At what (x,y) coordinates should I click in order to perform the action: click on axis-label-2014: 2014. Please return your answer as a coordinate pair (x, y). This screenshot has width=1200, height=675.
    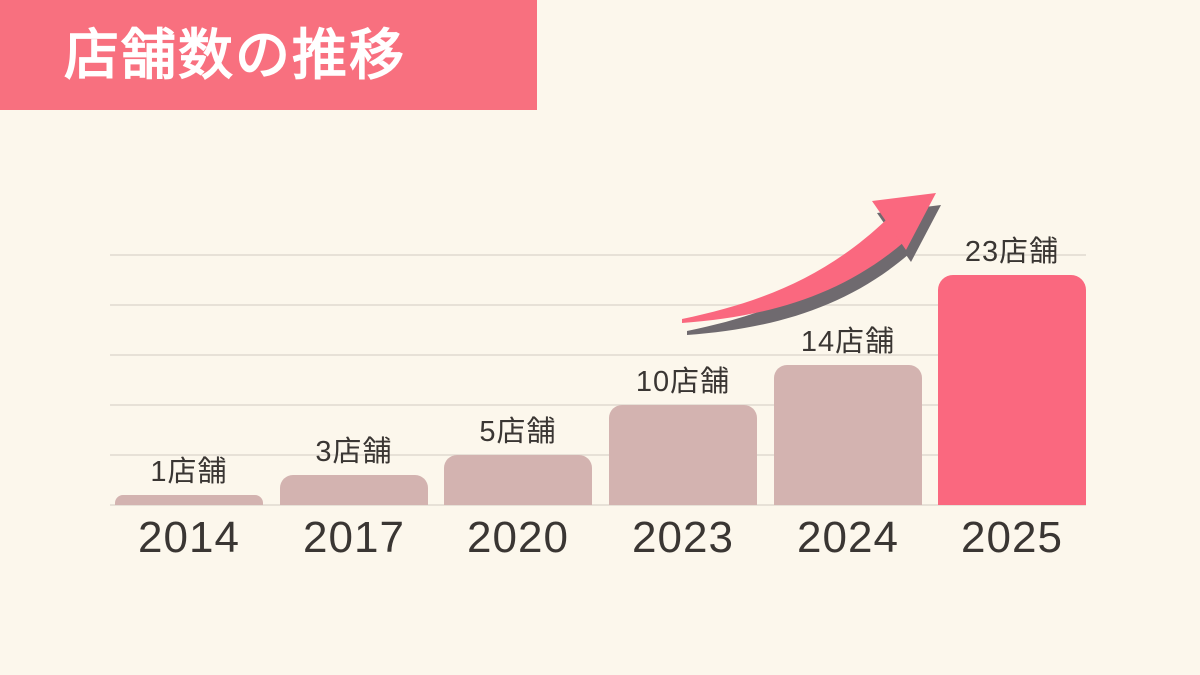
    Looking at the image, I should click on (189, 537).